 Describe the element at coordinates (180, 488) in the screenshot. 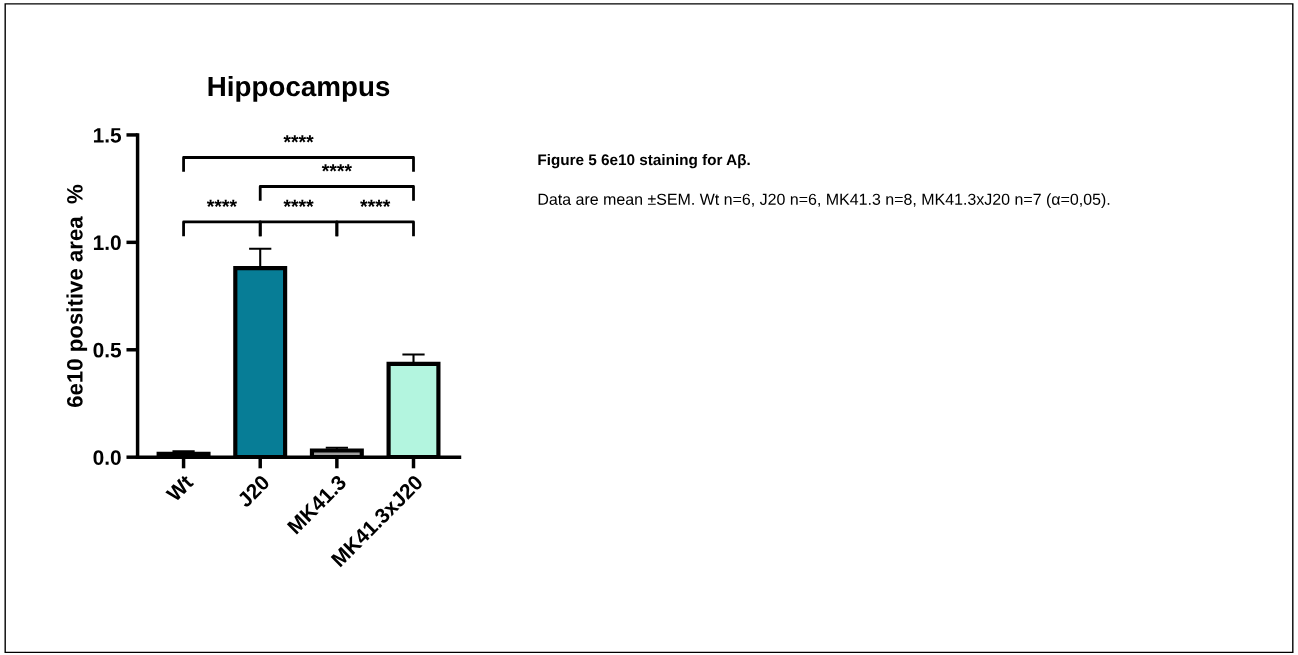

I see `x-tick-label: Wt` at that location.